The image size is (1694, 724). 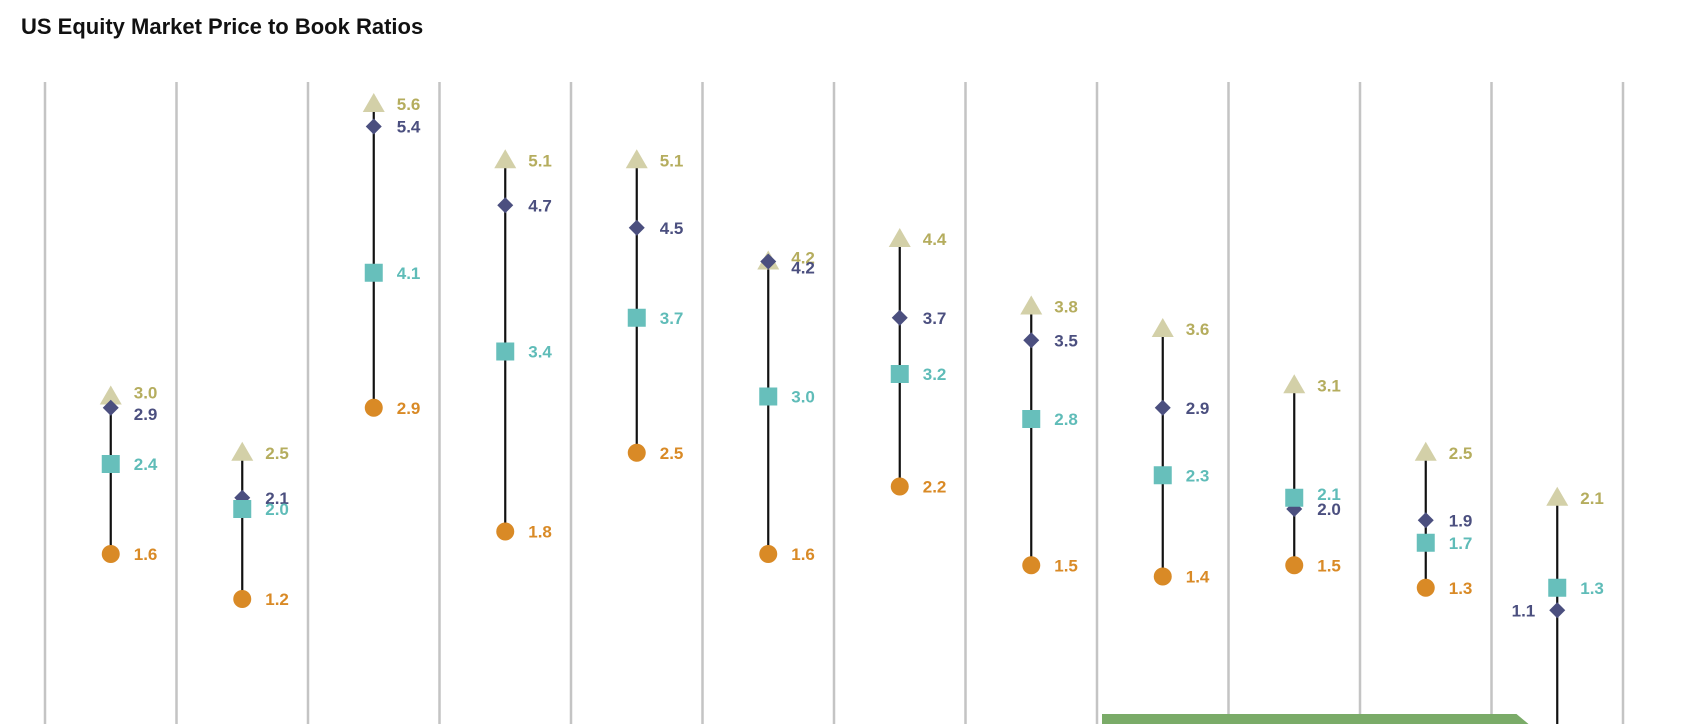 I want to click on data-label: 4.4, so click(x=935, y=239).